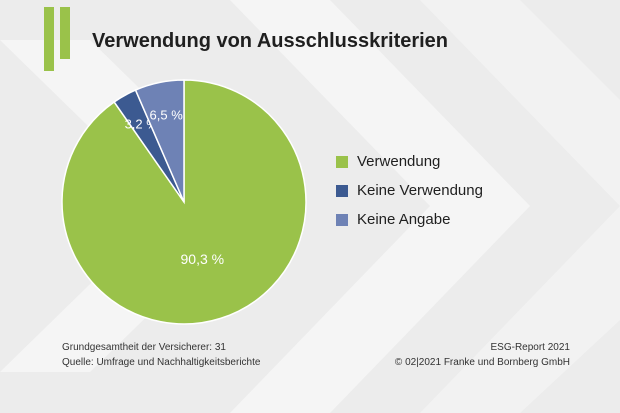 Image resolution: width=620 pixels, height=413 pixels. I want to click on footer-population: Grundgesamtheit der Versicherer: 31, so click(144, 347).